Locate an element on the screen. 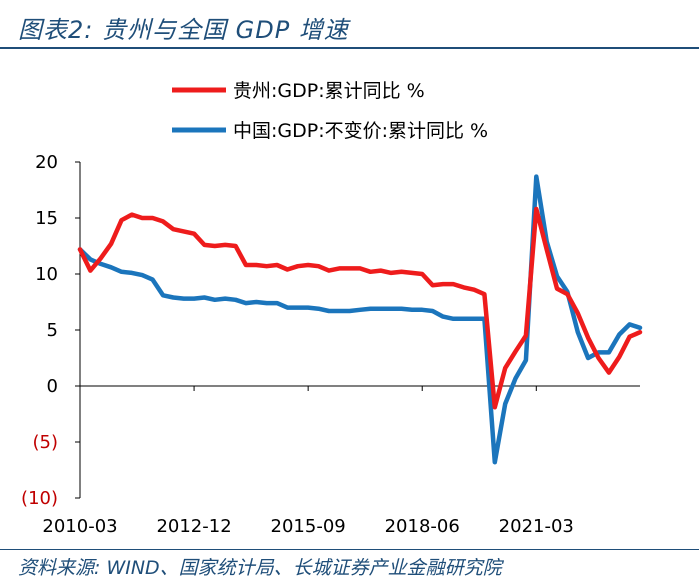  y-tick-label: 10 is located at coordinates (46, 274).